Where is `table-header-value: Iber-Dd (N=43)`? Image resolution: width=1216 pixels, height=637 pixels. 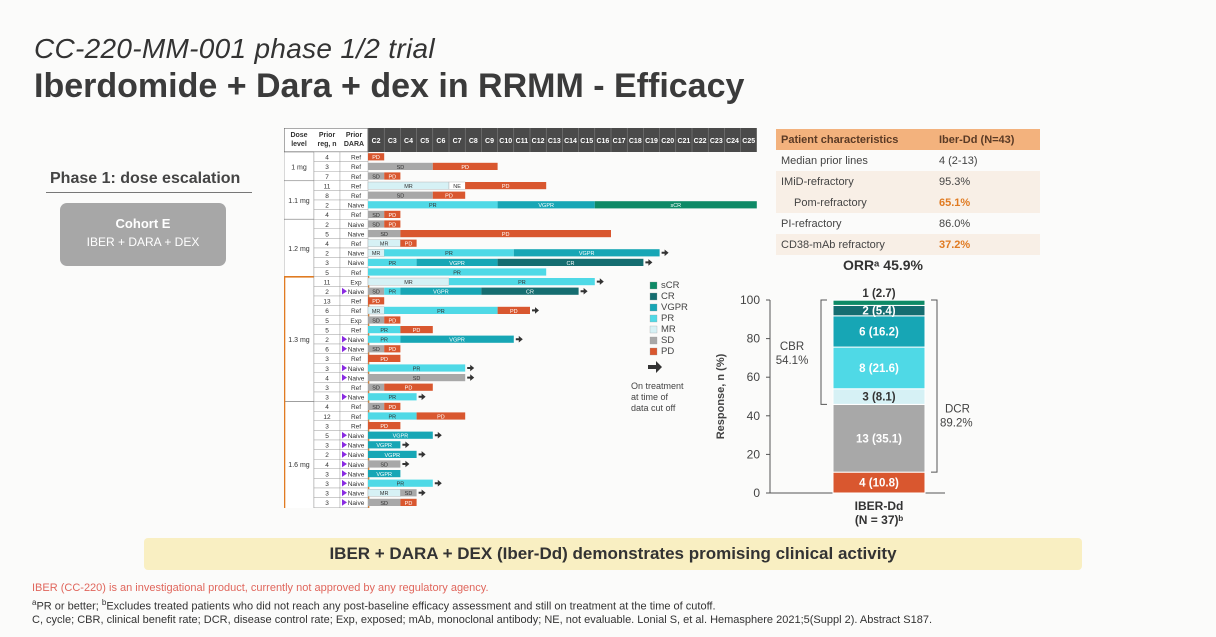 table-header-value: Iber-Dd (N=43) is located at coordinates (986, 139).